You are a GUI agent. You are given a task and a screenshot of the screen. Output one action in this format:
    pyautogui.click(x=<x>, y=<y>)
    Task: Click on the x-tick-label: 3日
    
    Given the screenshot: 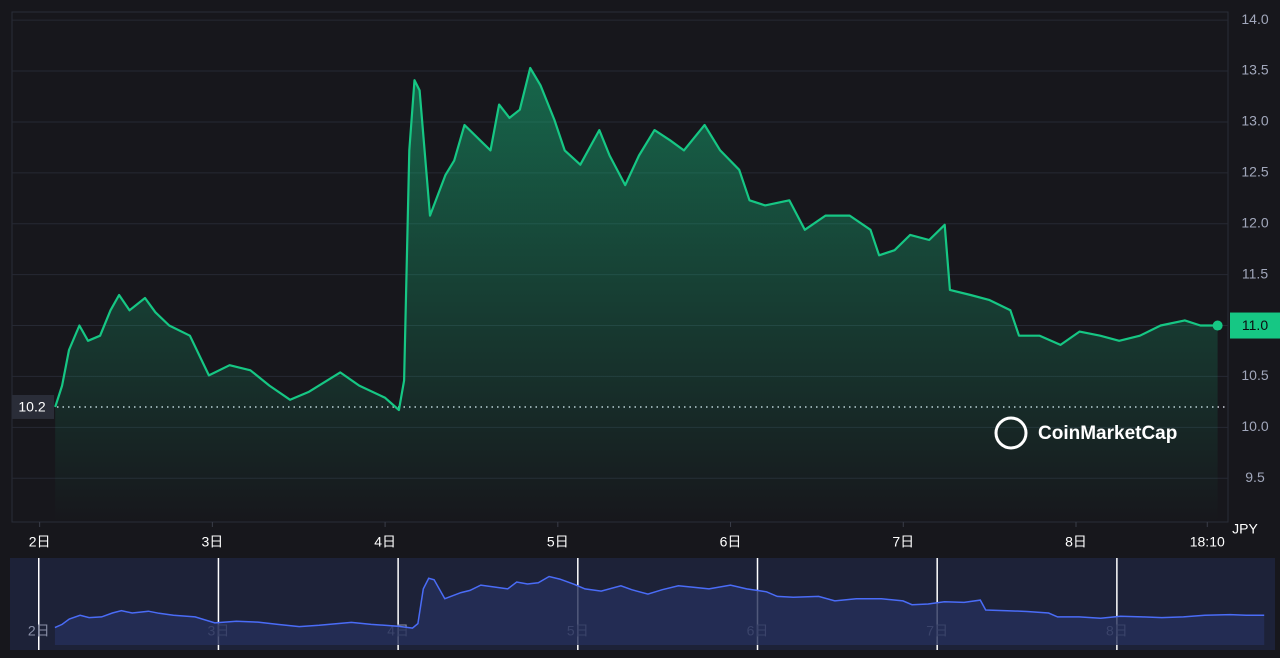 What is the action you would take?
    pyautogui.click(x=212, y=542)
    